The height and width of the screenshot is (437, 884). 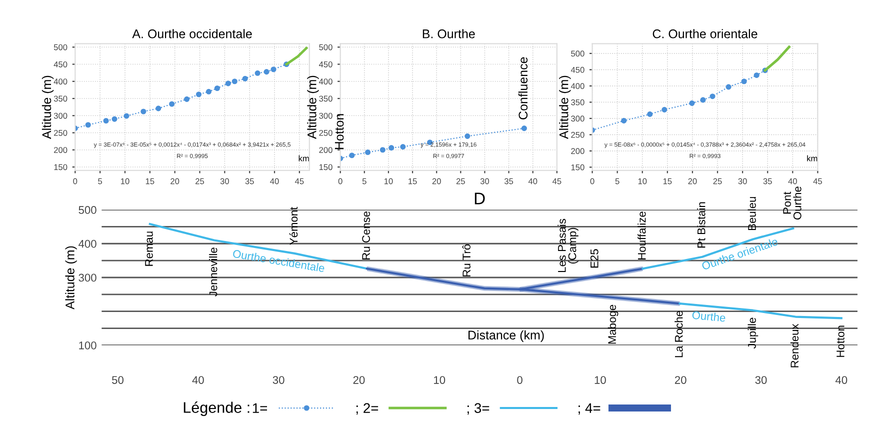 I want to click on annotation: Rendeux, so click(x=794, y=346).